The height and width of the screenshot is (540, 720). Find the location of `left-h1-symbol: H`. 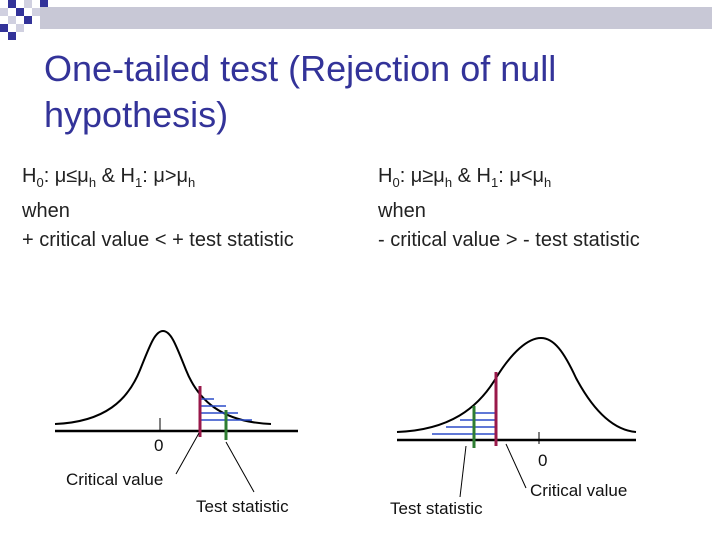

left-h1-symbol: H is located at coordinates (127, 176).